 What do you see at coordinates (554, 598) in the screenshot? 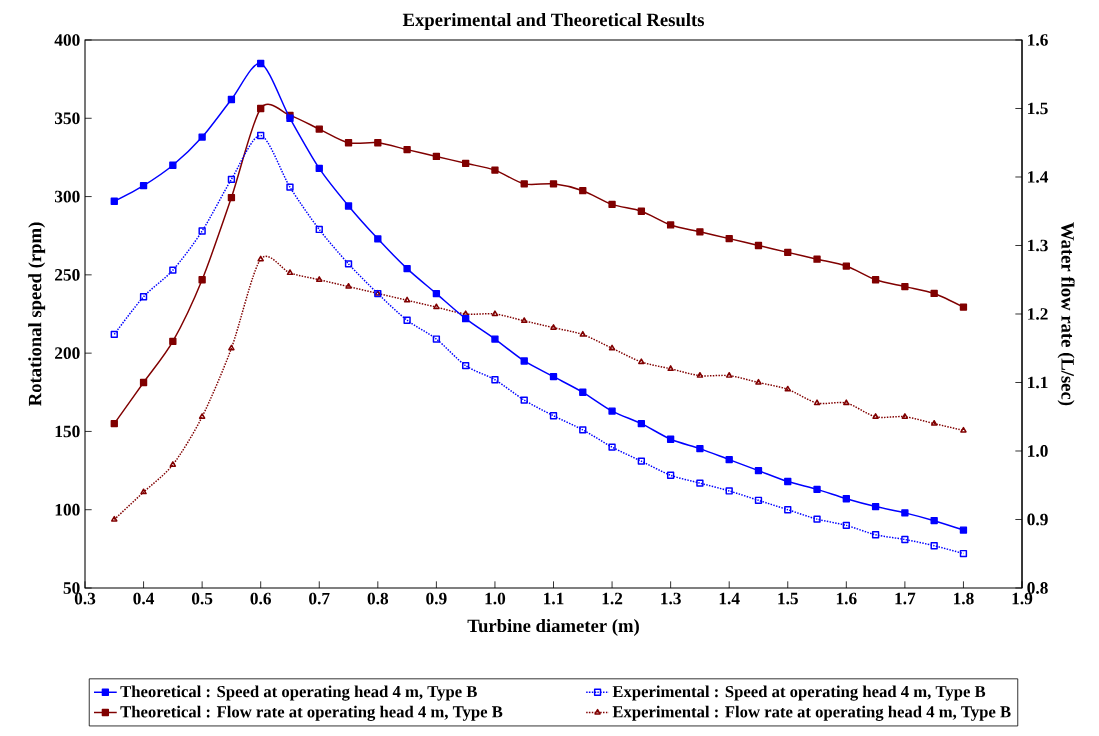
I see `x-tick-label: 1.1` at bounding box center [554, 598].